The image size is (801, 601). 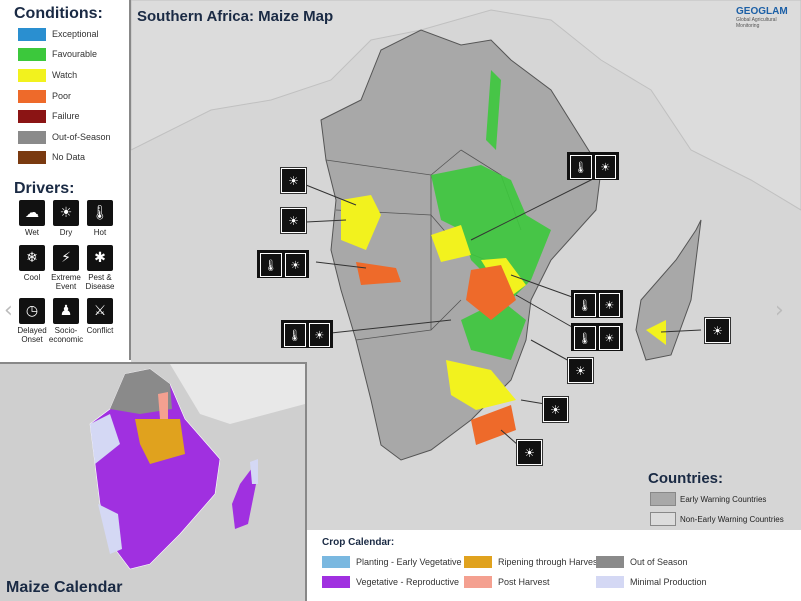 I want to click on driver-pest-disease: ✱ Pest & Disease, so click(x=100, y=268).